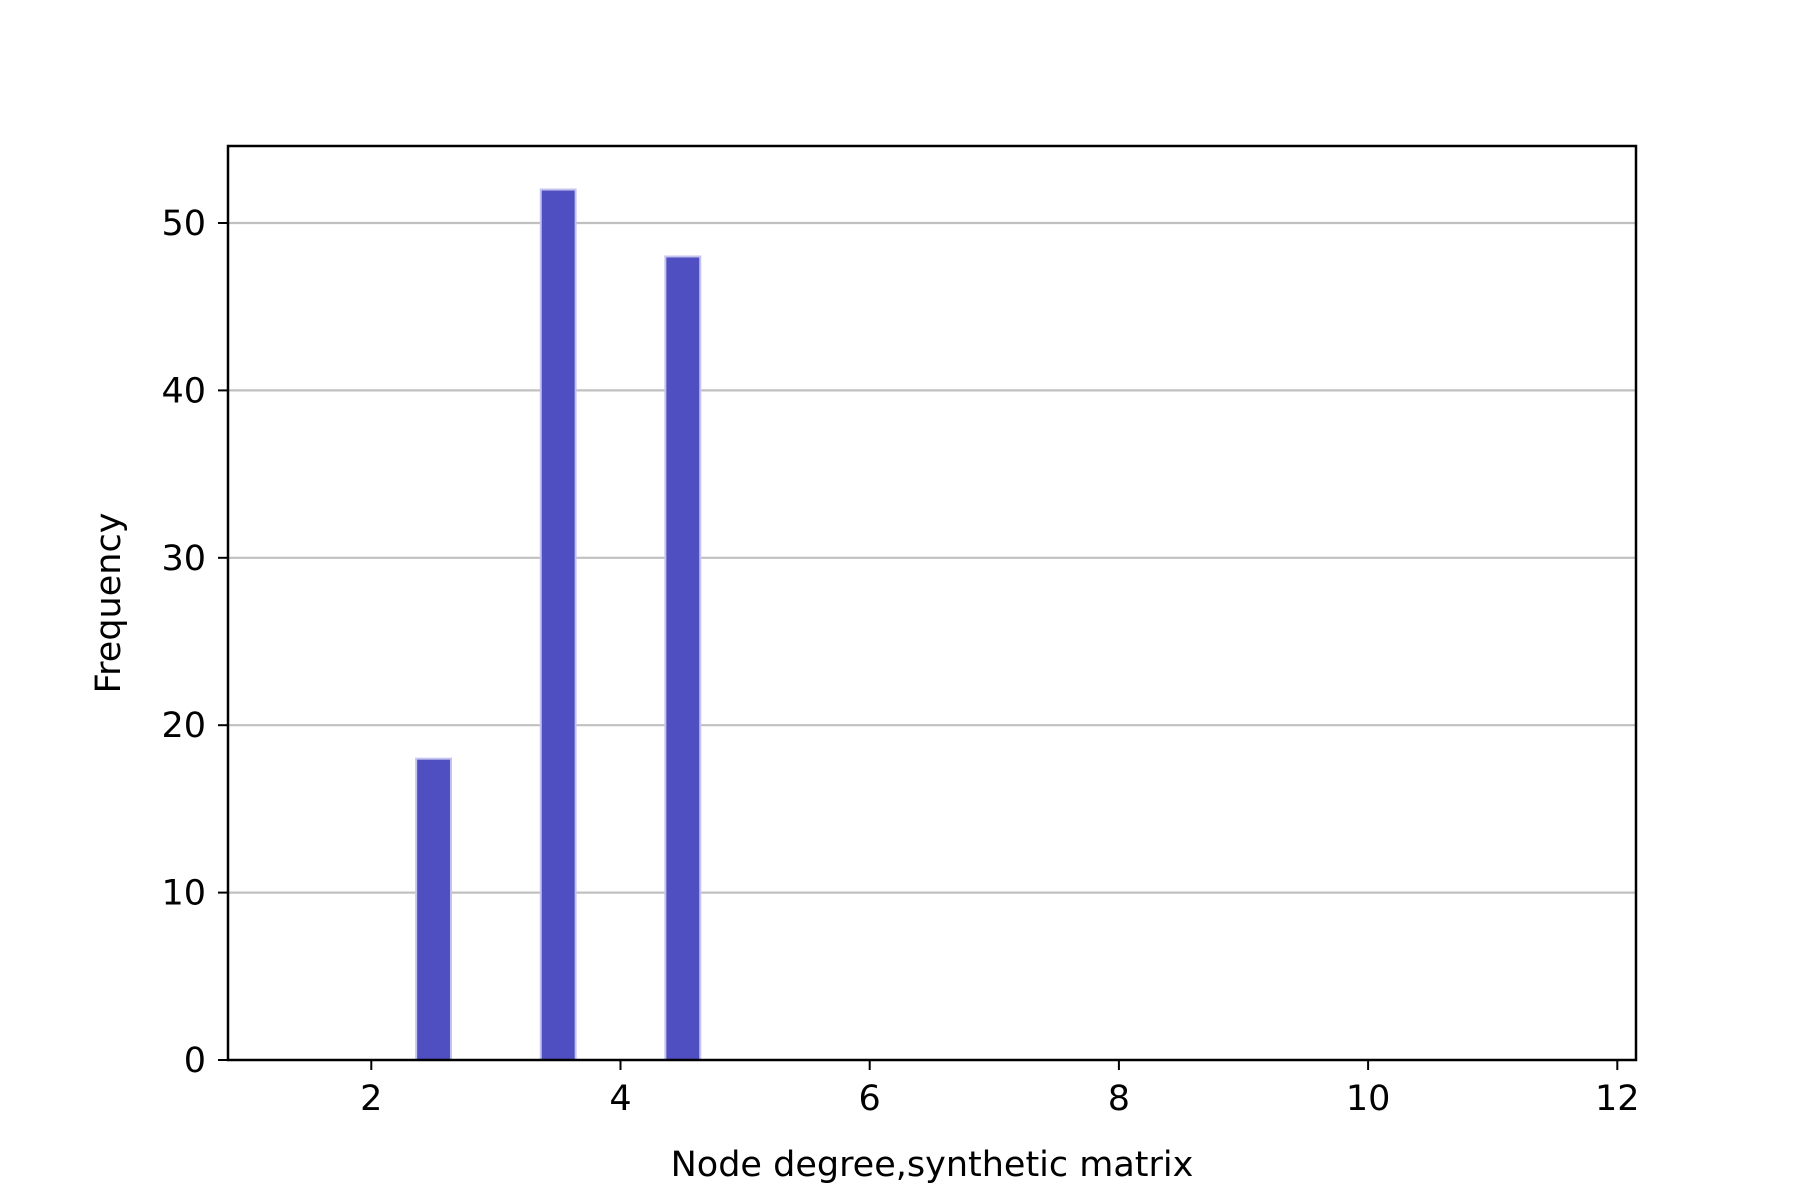 This screenshot has height=1200, width=1800. I want to click on x-tick-label-1: 4, so click(620, 1099).